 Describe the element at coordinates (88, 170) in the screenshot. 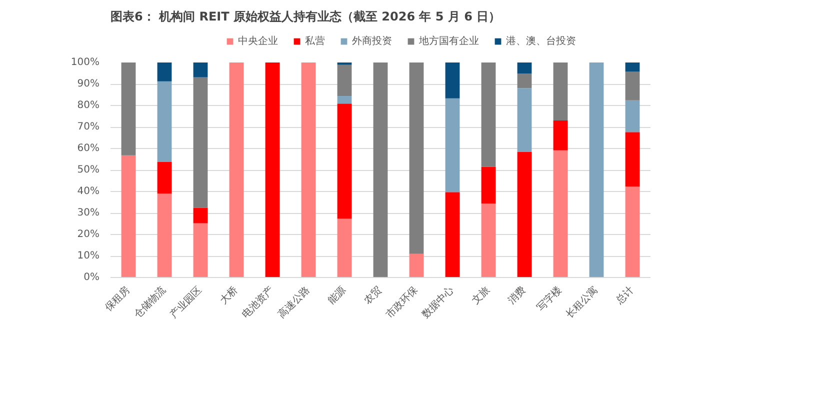

I see `y-tick-label: 50%` at that location.